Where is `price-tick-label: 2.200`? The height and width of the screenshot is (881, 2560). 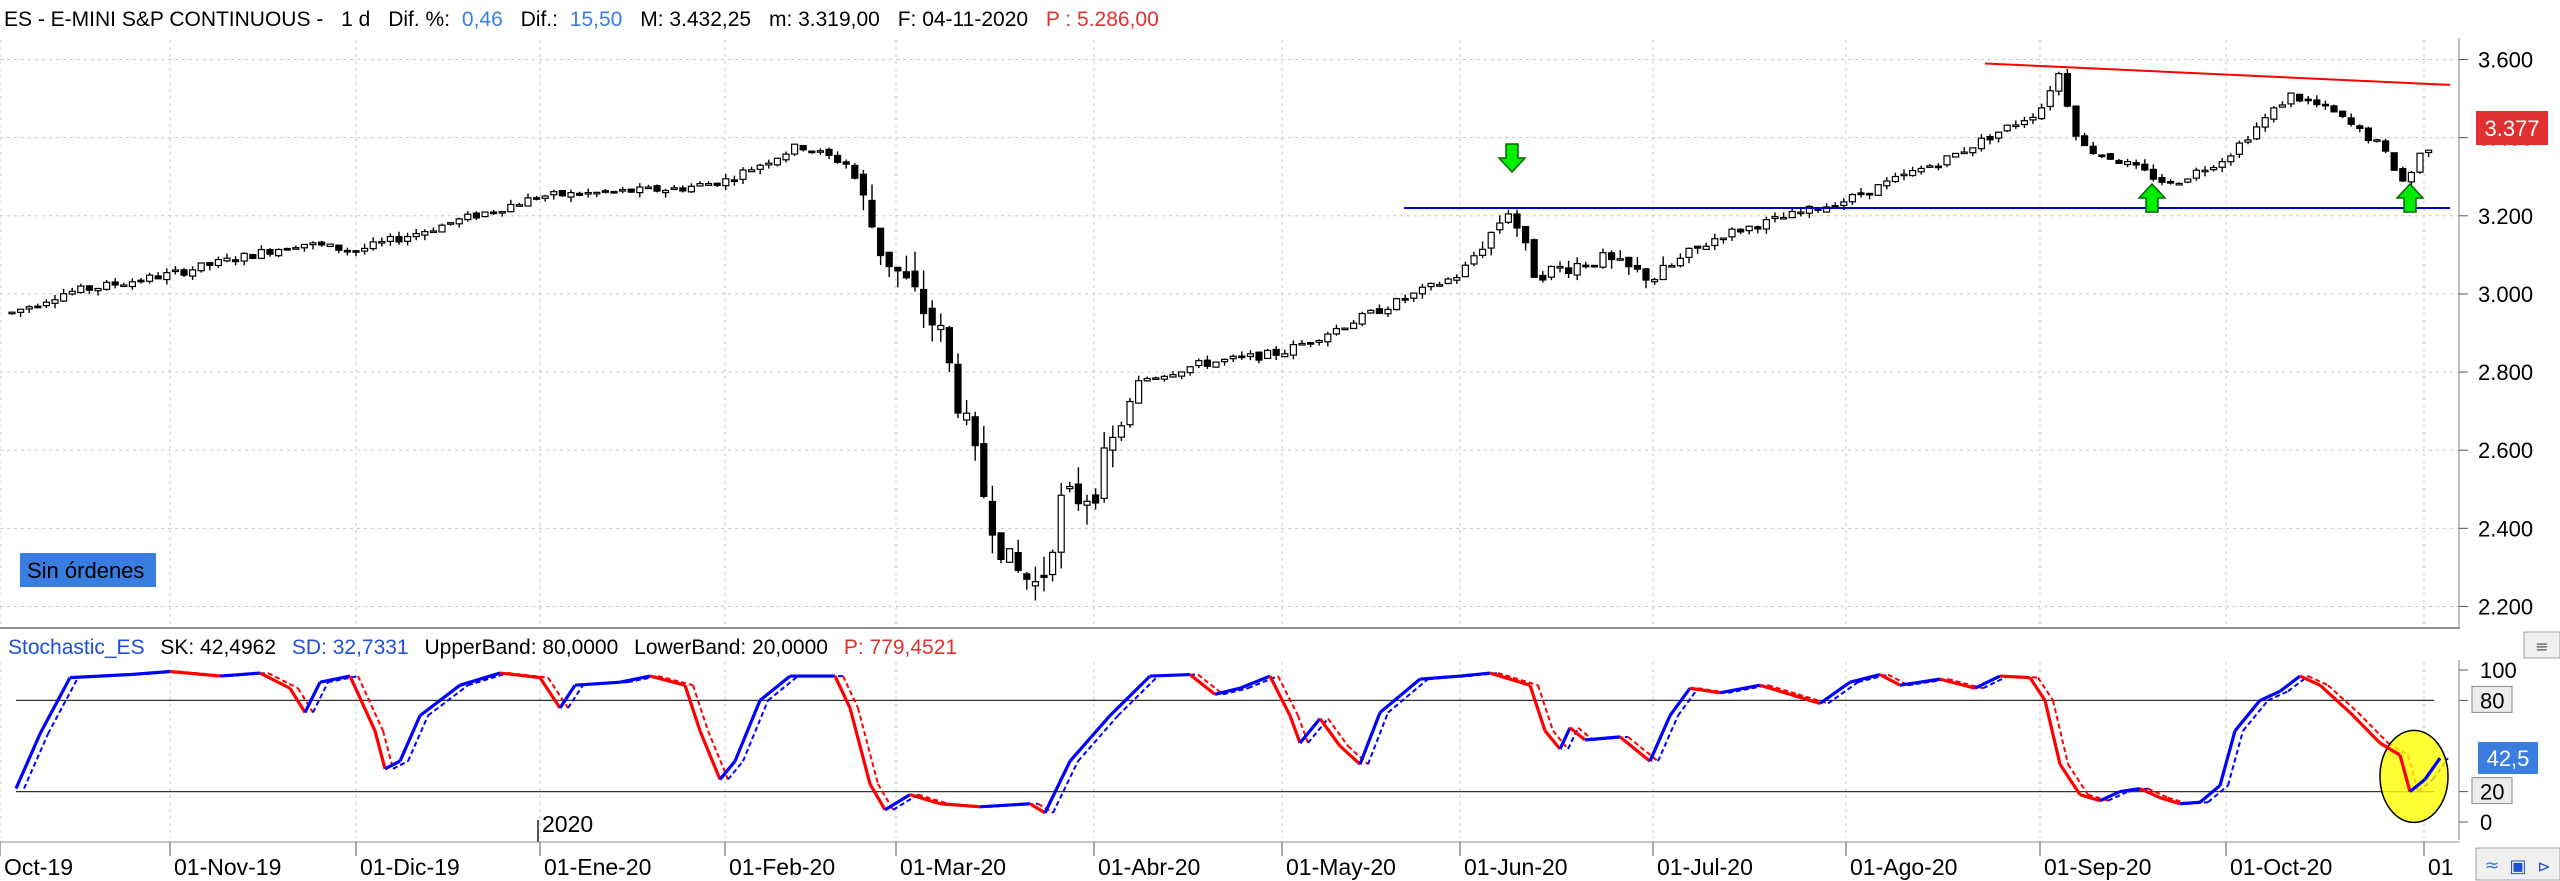 price-tick-label: 2.200 is located at coordinates (2505, 606).